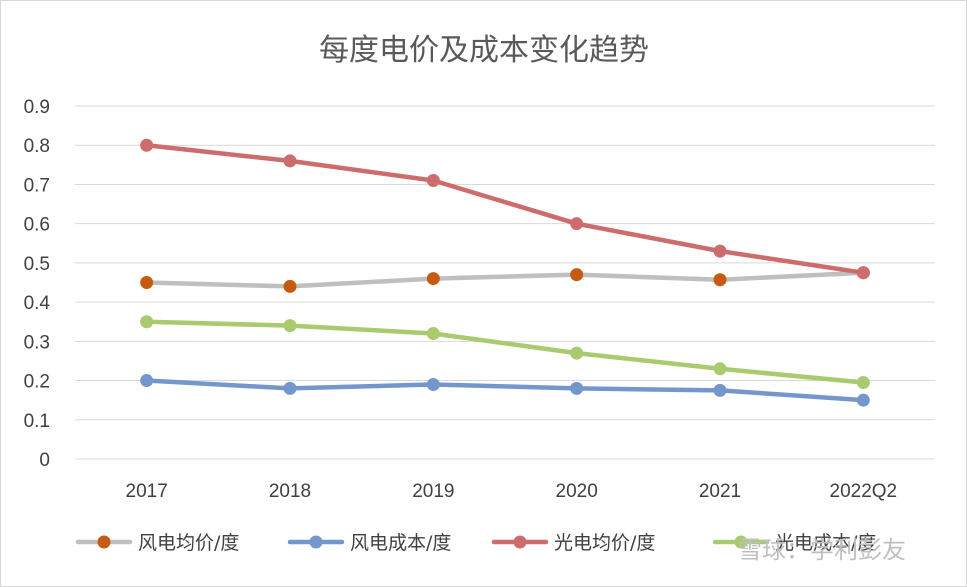  I want to click on y-tick-label: 0.2, so click(37, 382).